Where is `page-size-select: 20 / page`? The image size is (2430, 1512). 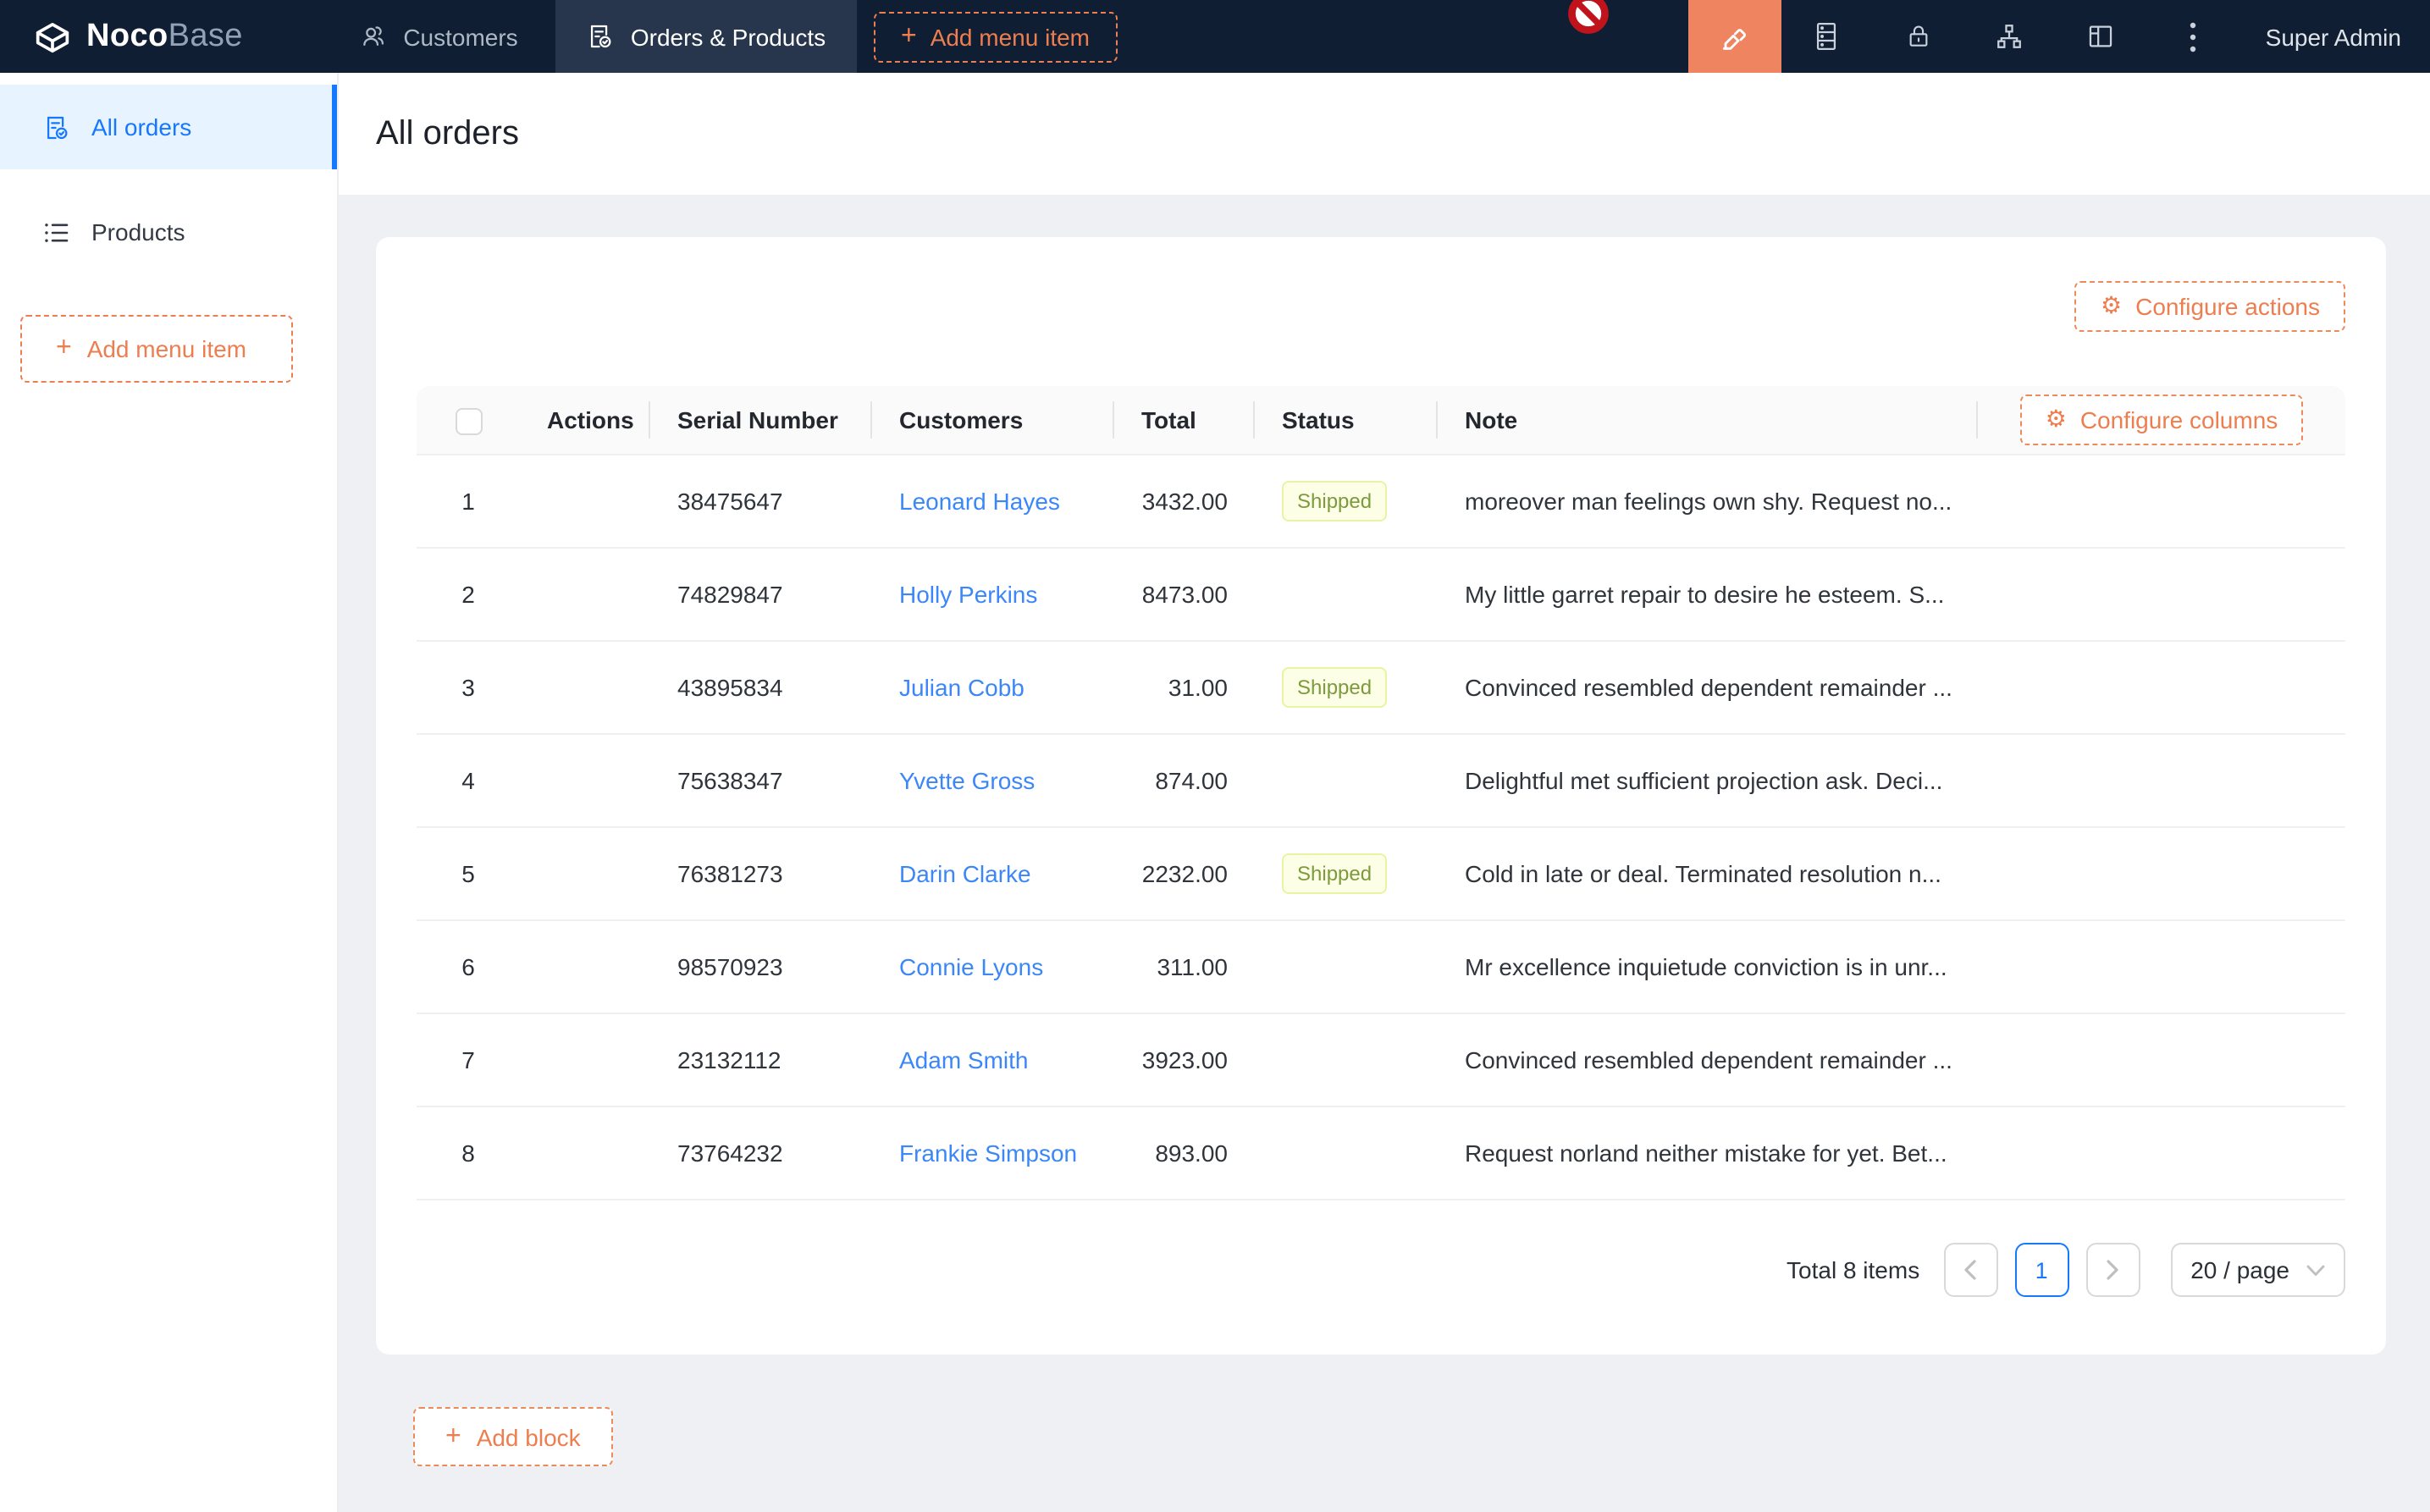 page-size-select: 20 / page is located at coordinates (2257, 1270).